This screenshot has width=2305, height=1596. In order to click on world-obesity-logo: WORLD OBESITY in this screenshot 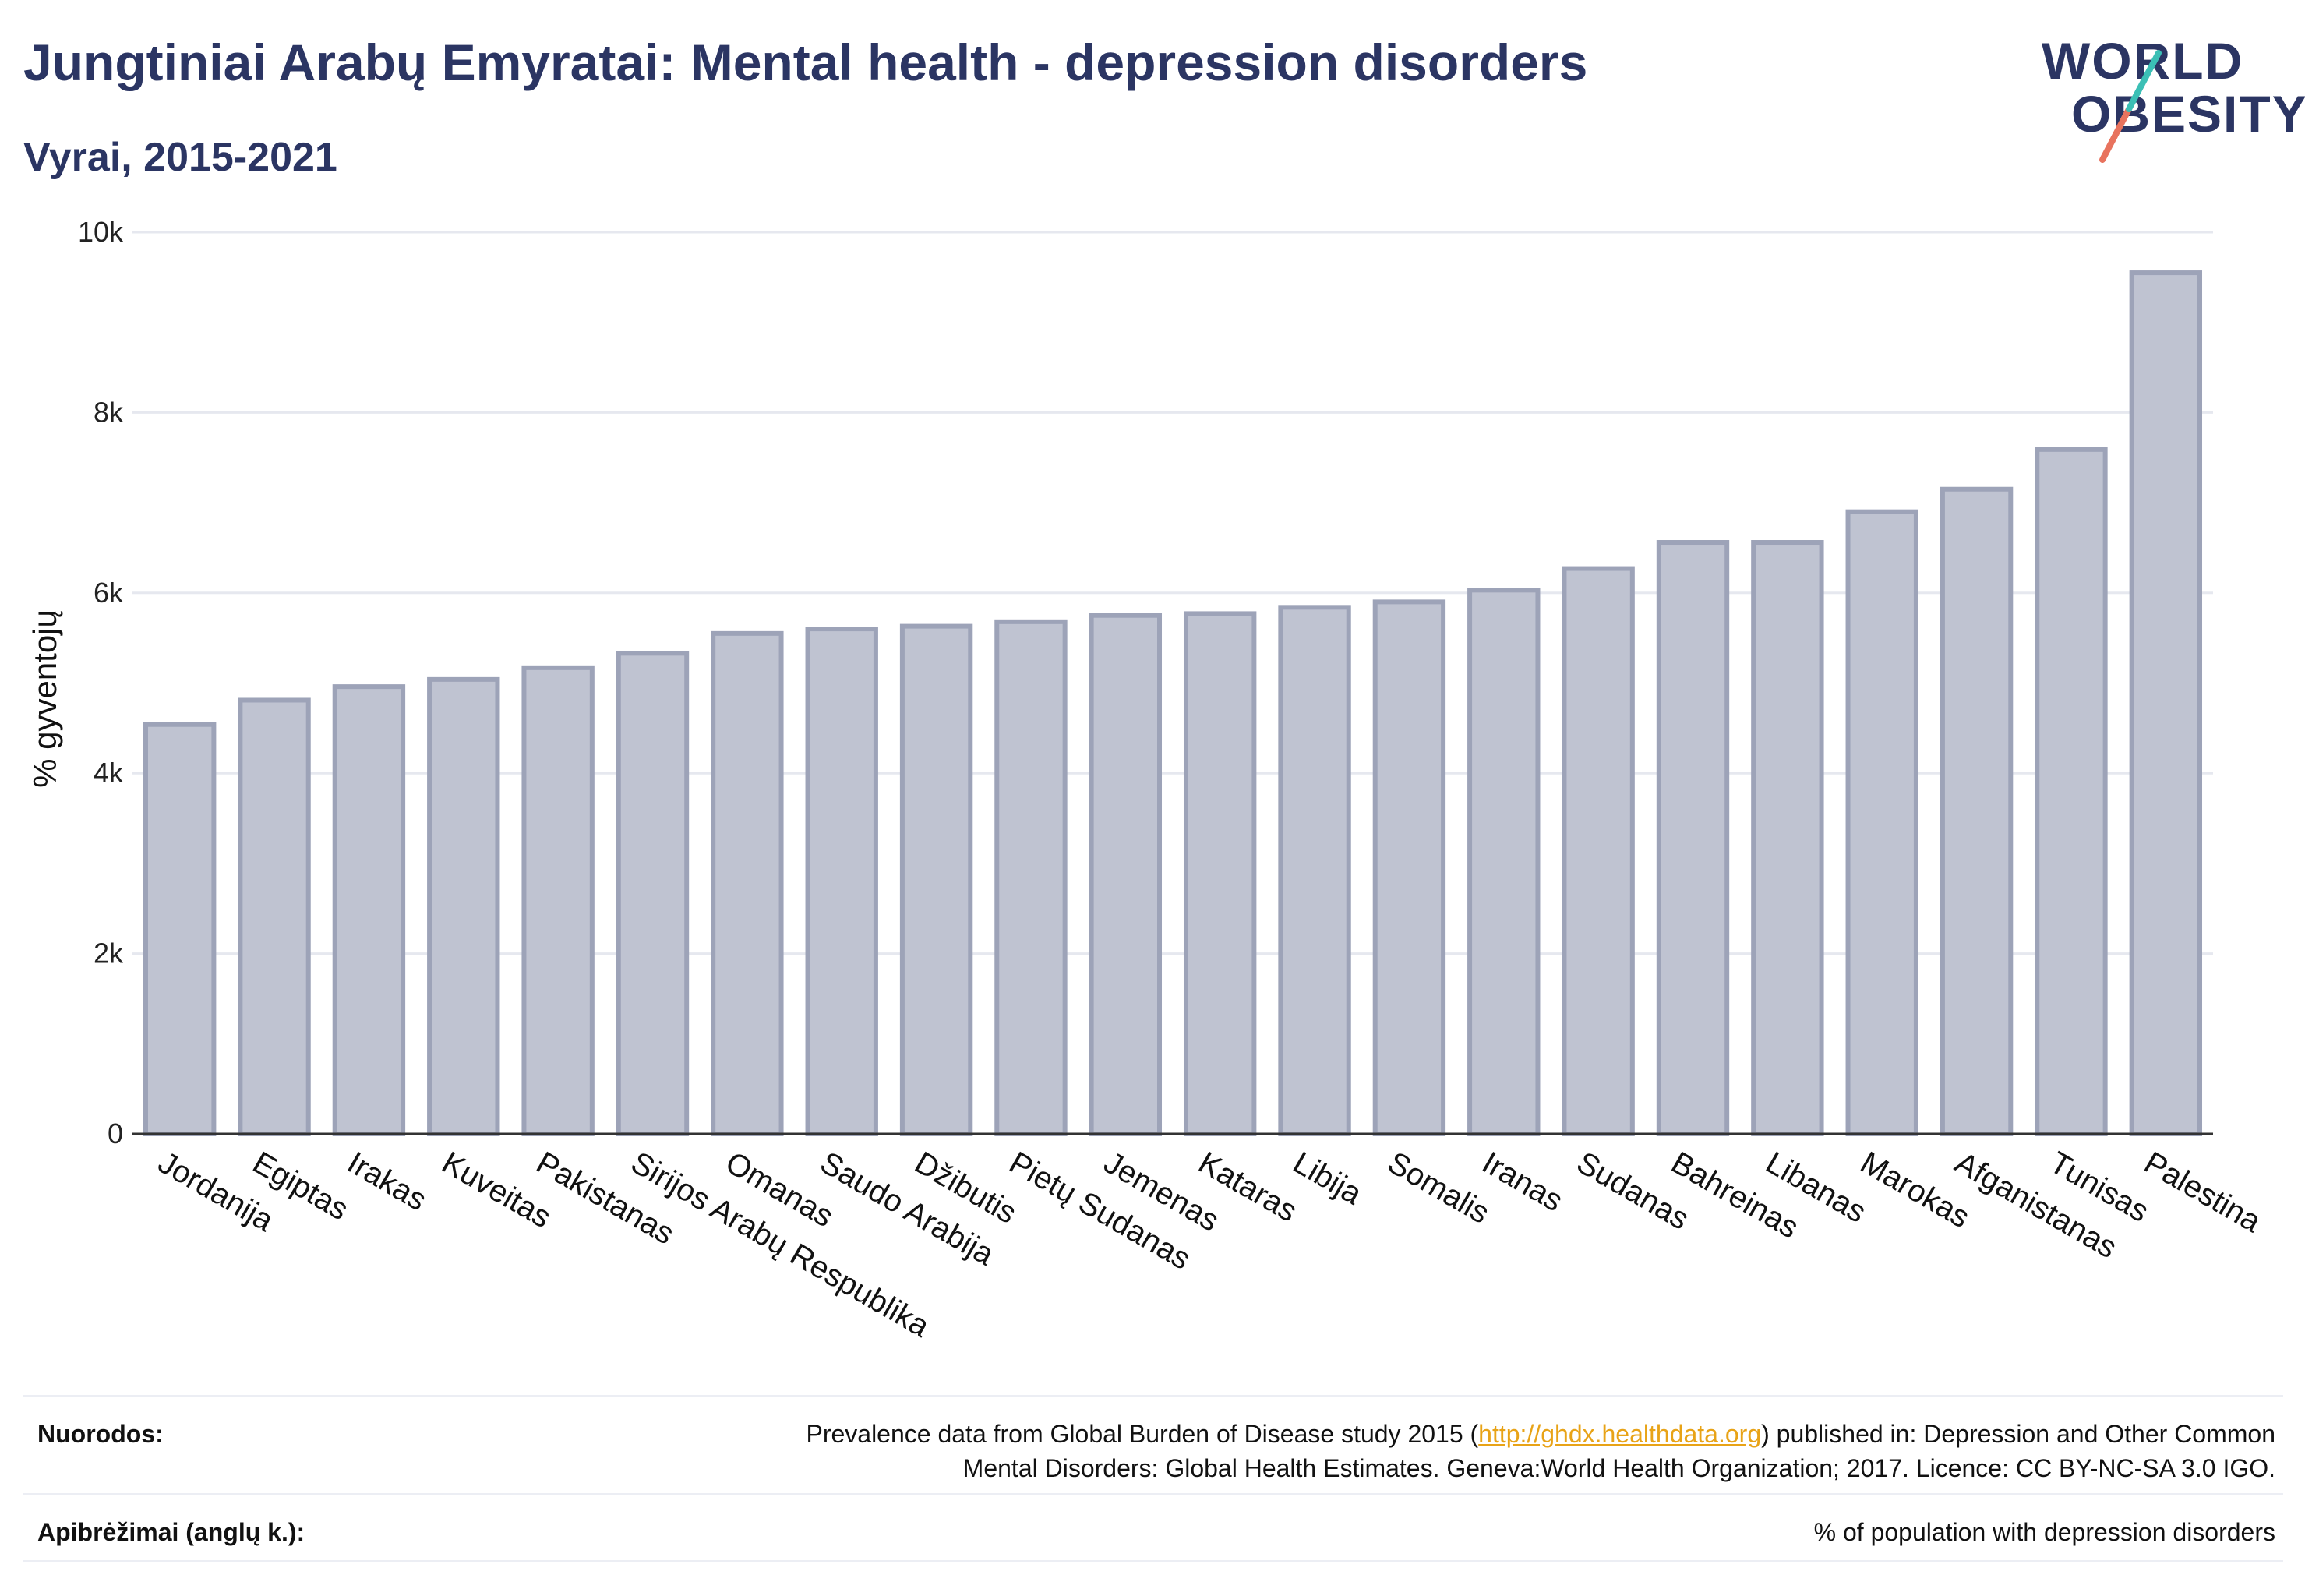, I will do `click(2165, 99)`.